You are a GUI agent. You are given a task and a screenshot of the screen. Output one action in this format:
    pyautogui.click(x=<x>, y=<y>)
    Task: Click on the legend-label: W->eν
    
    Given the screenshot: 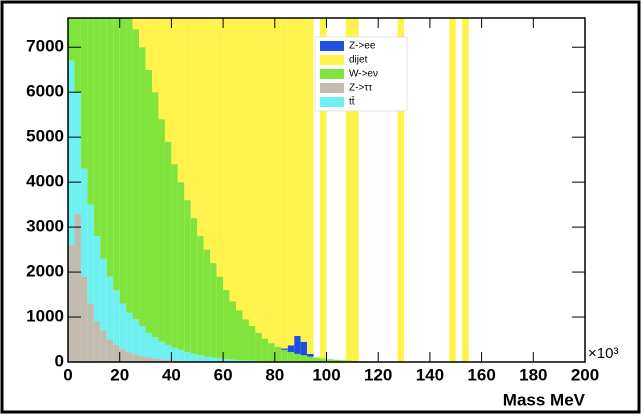 What is the action you would take?
    pyautogui.click(x=363, y=74)
    